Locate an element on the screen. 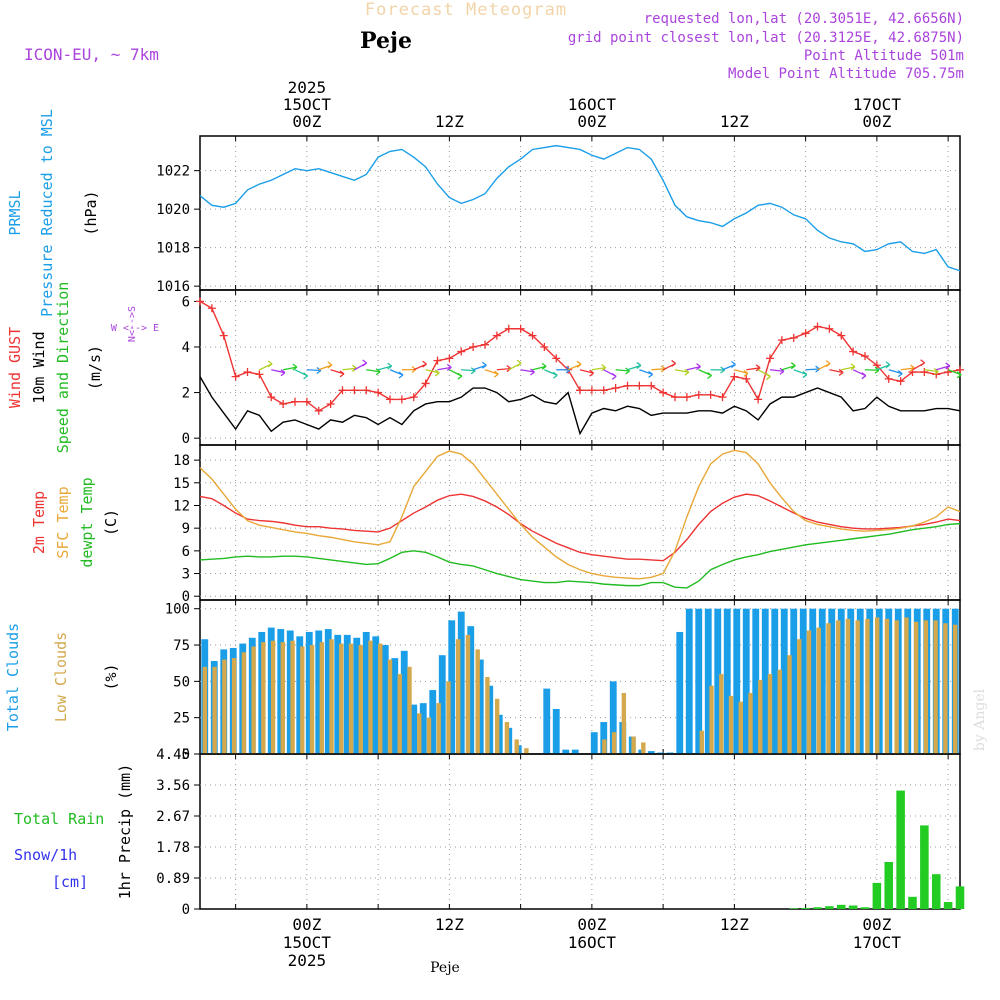  top-axis-time: 12Z is located at coordinates (734, 121).